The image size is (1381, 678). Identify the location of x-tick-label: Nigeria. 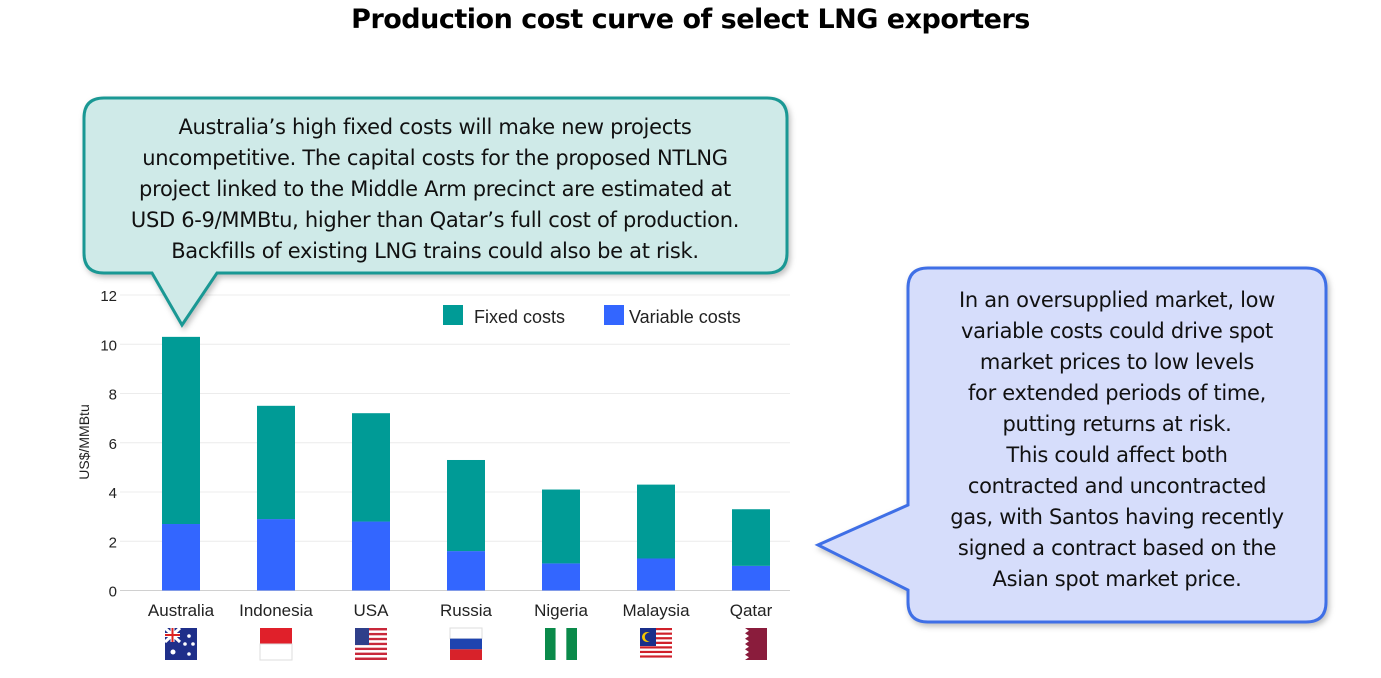
(561, 610).